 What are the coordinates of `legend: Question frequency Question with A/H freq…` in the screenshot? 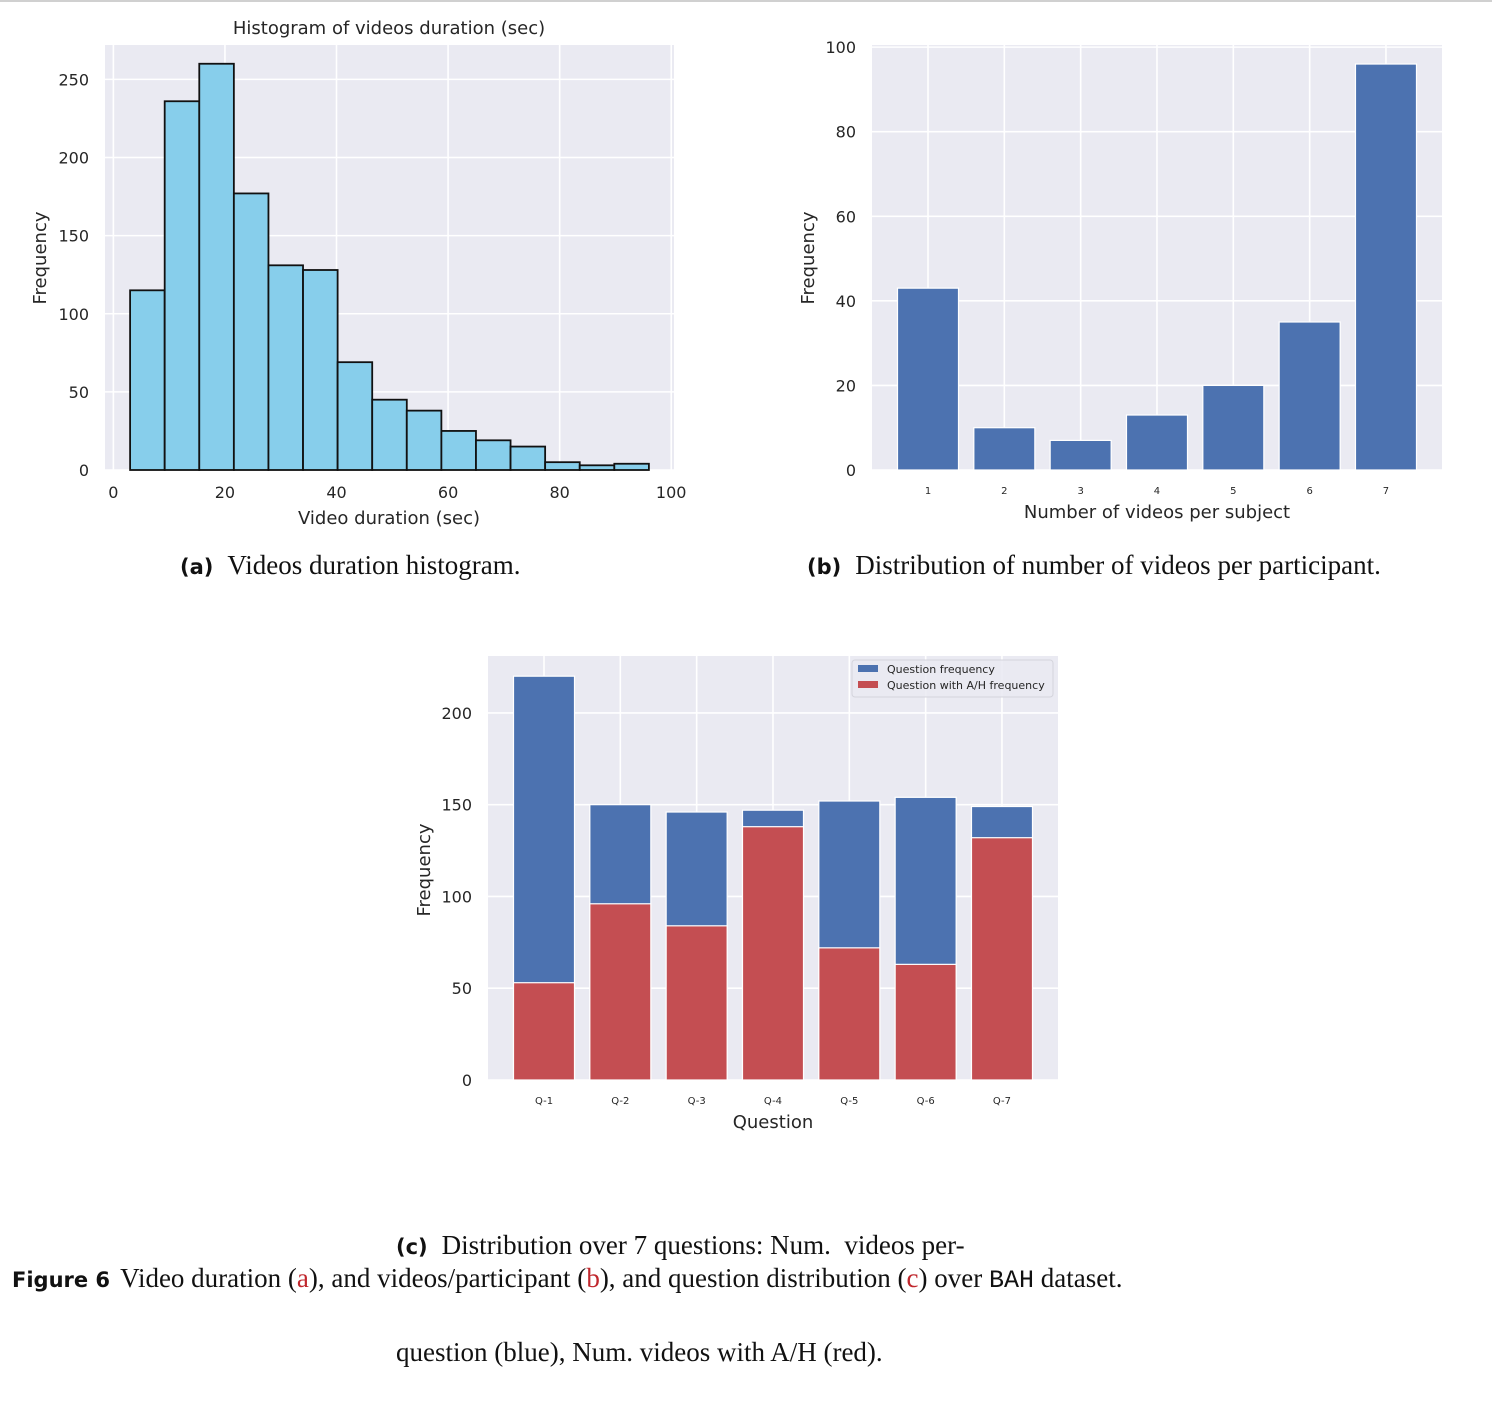 It's located at (952, 678).